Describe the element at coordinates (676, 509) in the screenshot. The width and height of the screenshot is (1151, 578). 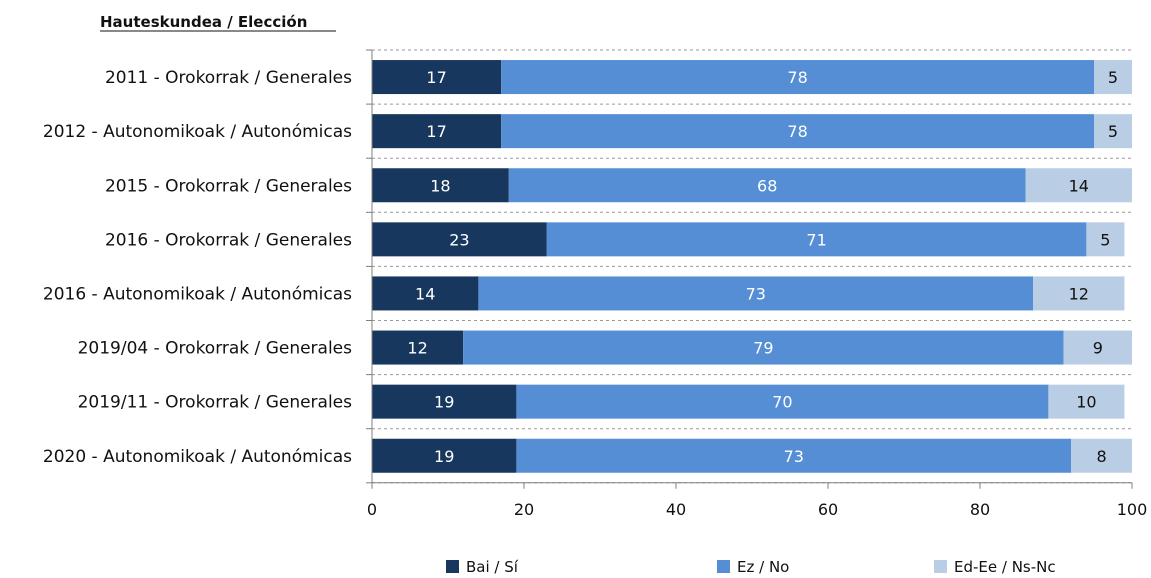
I see `x-tick-label: 40` at that location.